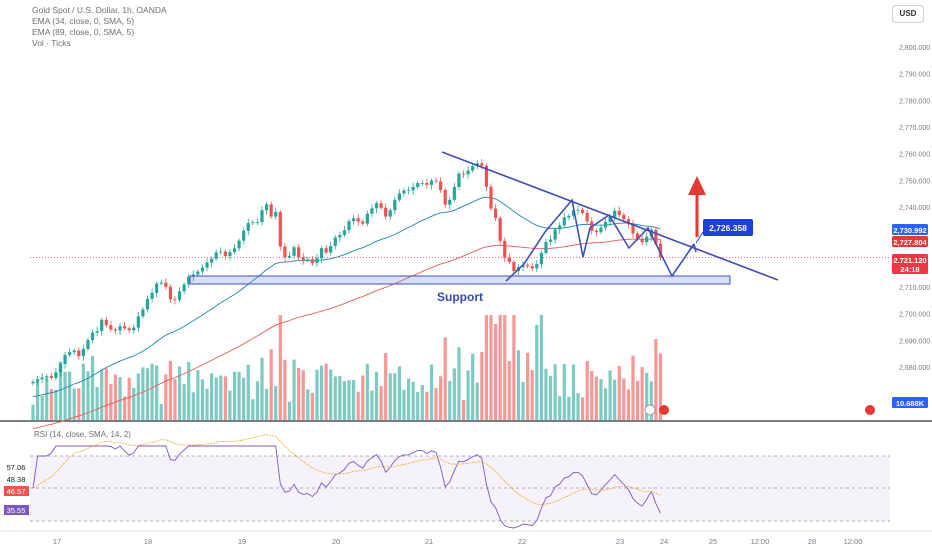 This screenshot has height=550, width=932. I want to click on currency-button: USD, so click(908, 14).